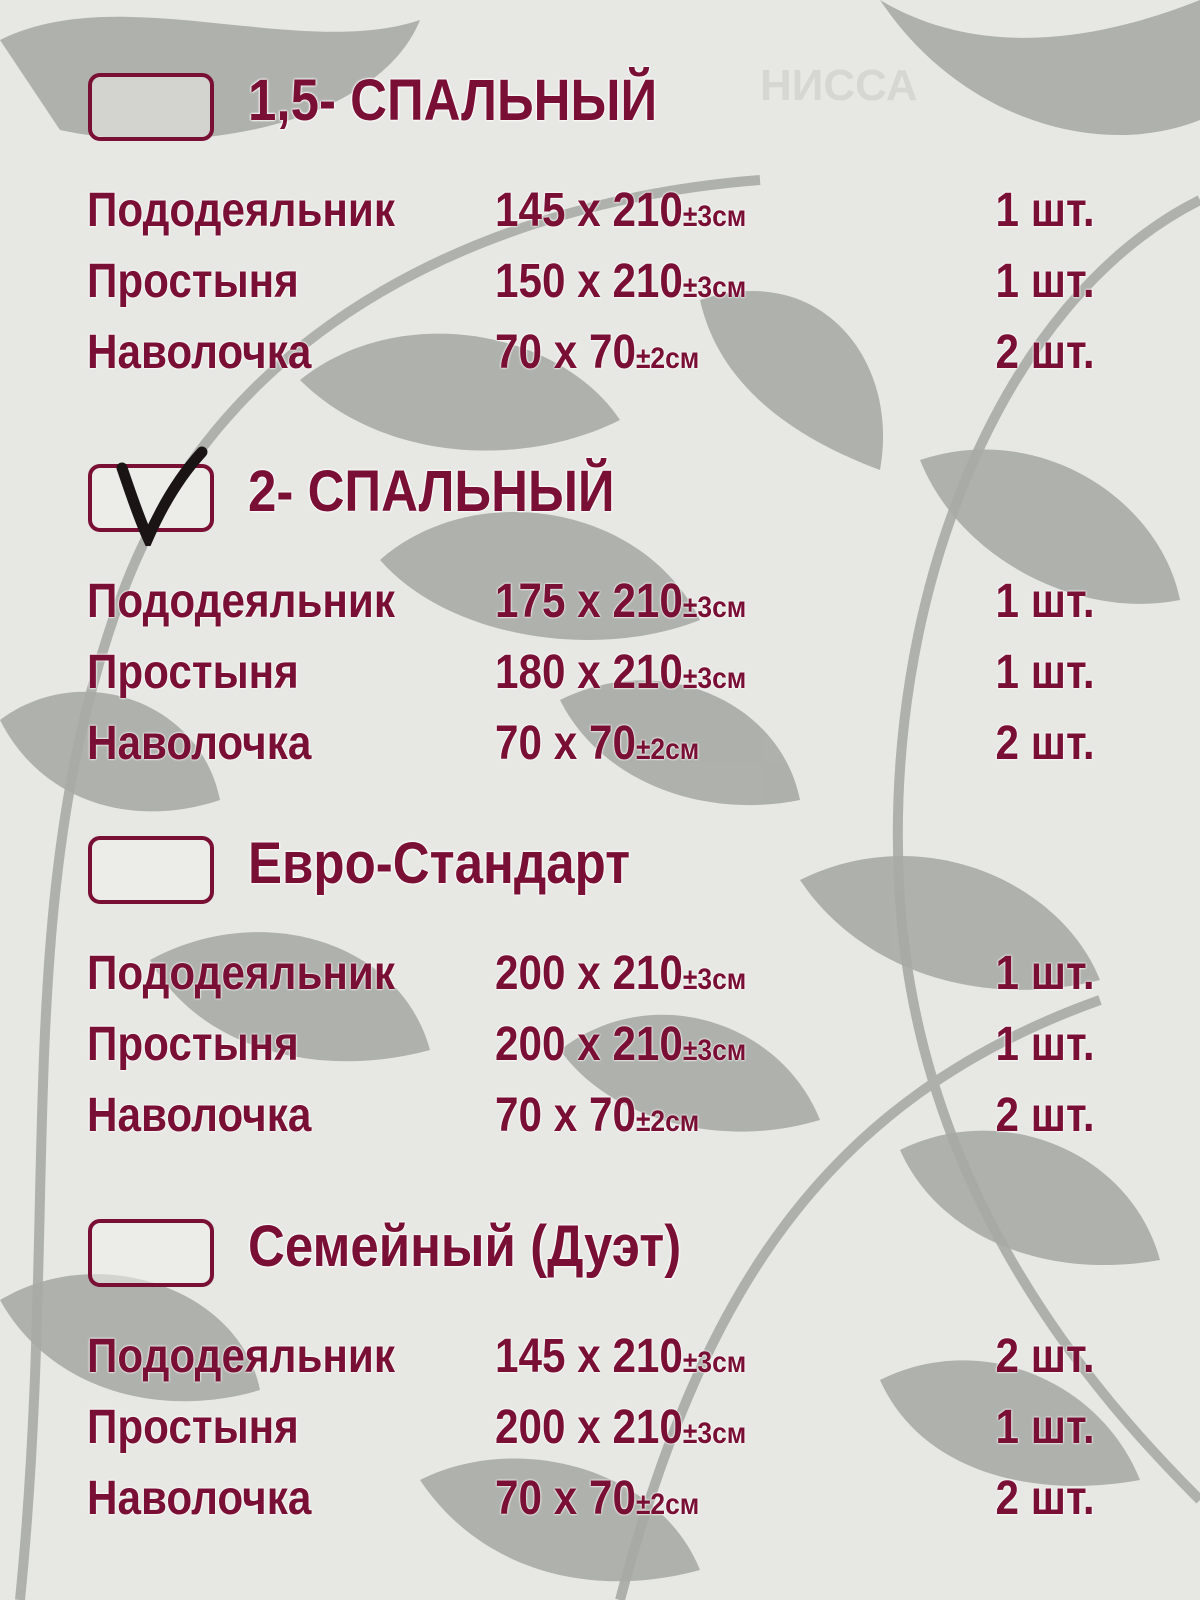 Image resolution: width=1200 pixels, height=1600 pixels. I want to click on item-size: 150 x 210±3см, so click(620, 281).